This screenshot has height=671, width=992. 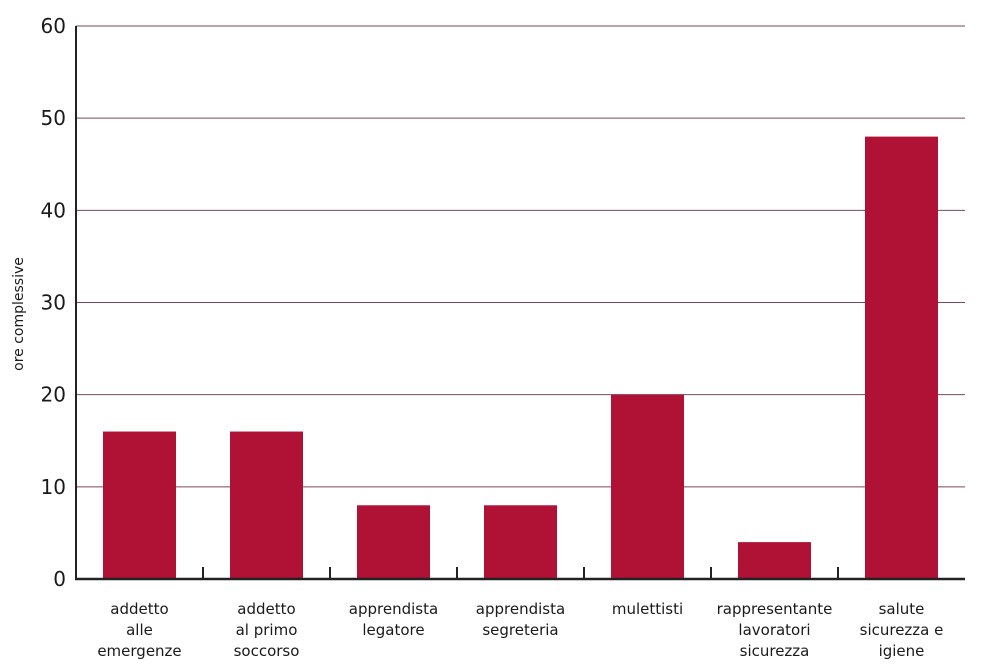 I want to click on x-tick-label-line: salute, so click(x=902, y=609).